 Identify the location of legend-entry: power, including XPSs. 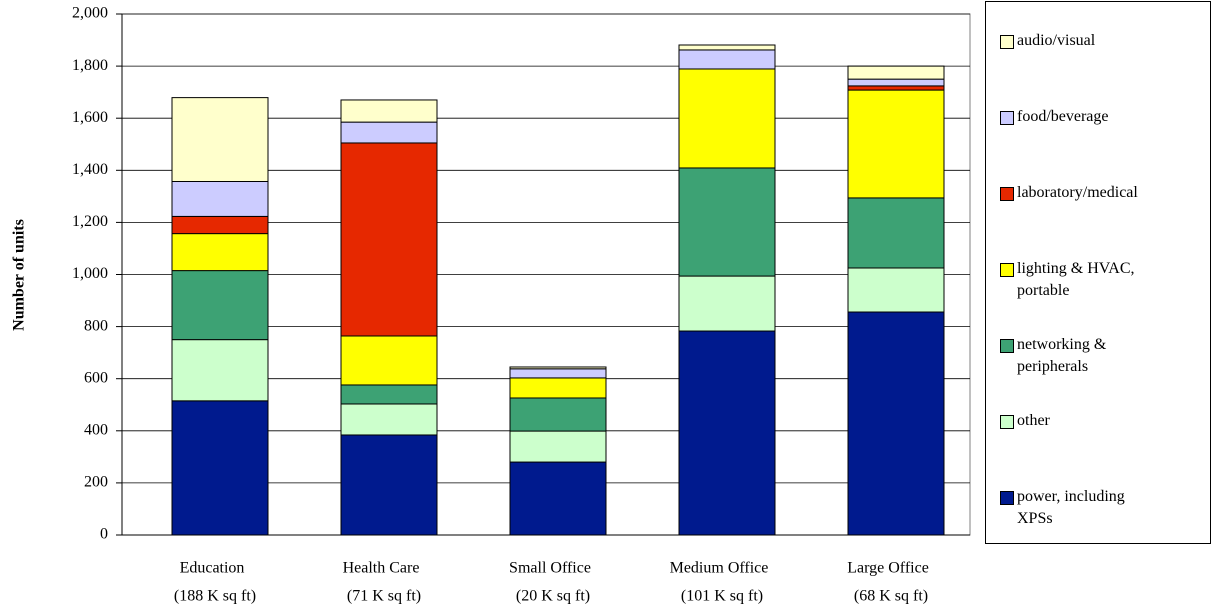
(1081, 508).